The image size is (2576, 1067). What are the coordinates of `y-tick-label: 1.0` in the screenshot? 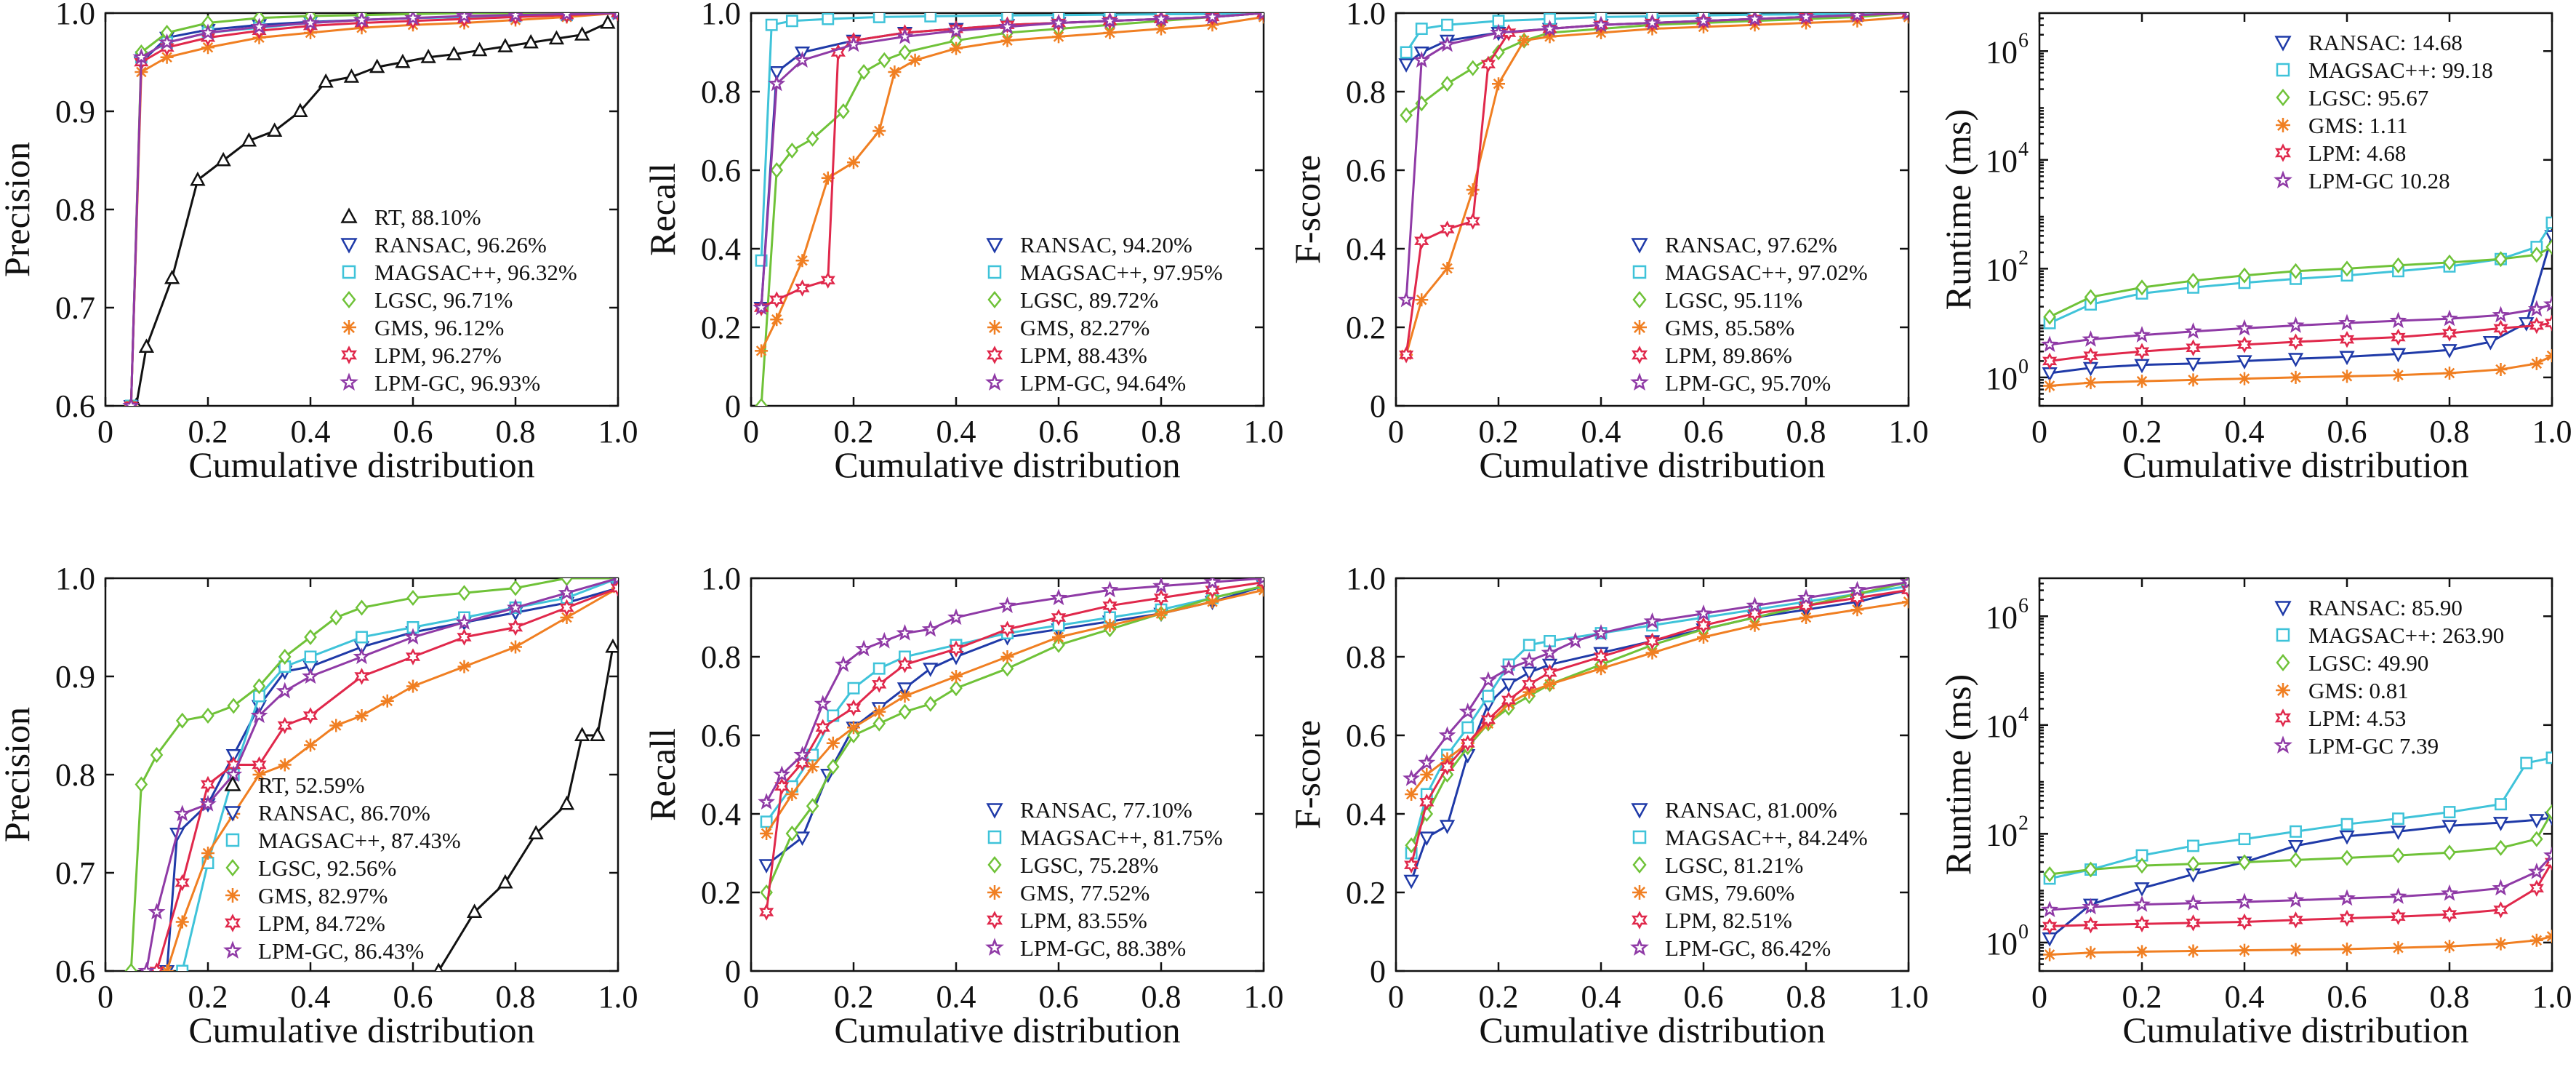 It's located at (75, 578).